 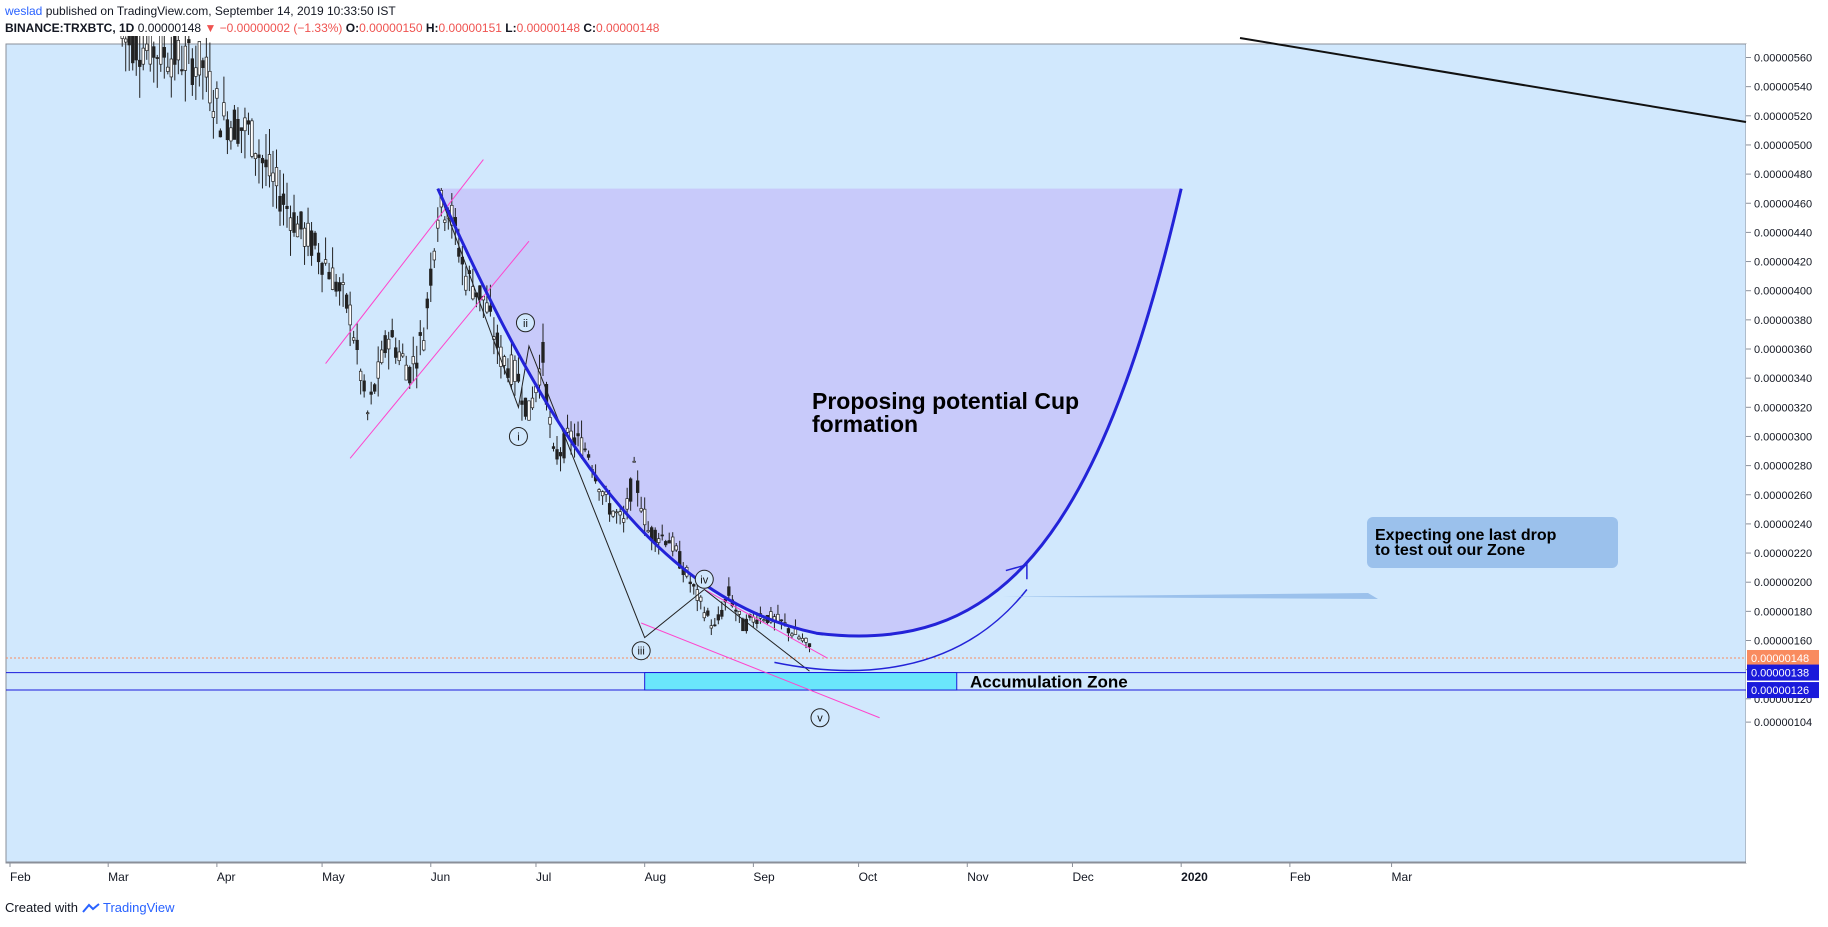 I want to click on price-axis, so click(x=1787, y=453).